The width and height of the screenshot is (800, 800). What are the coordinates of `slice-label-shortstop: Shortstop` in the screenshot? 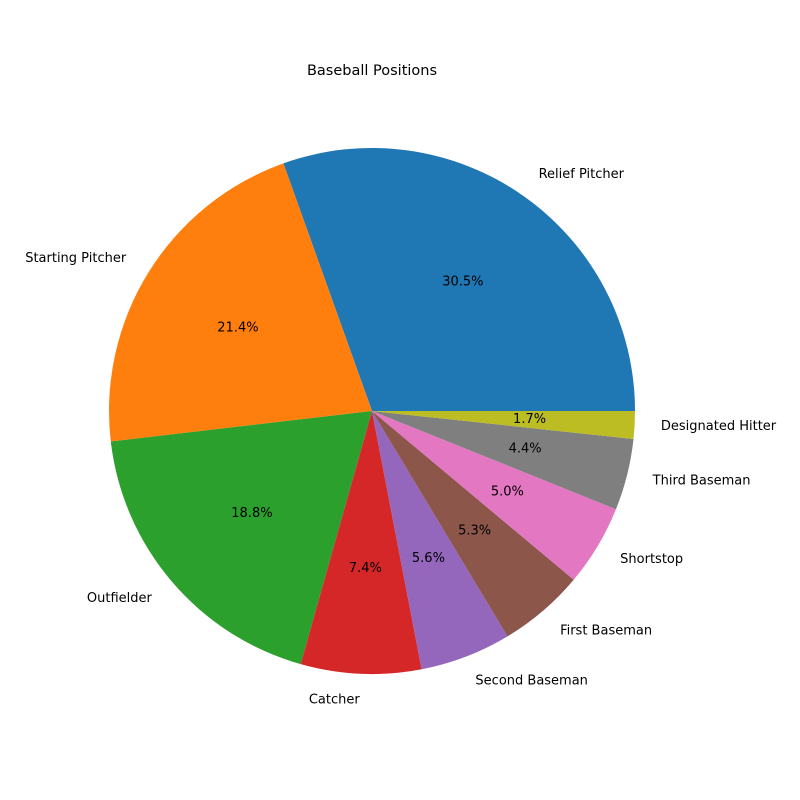 It's located at (651, 559).